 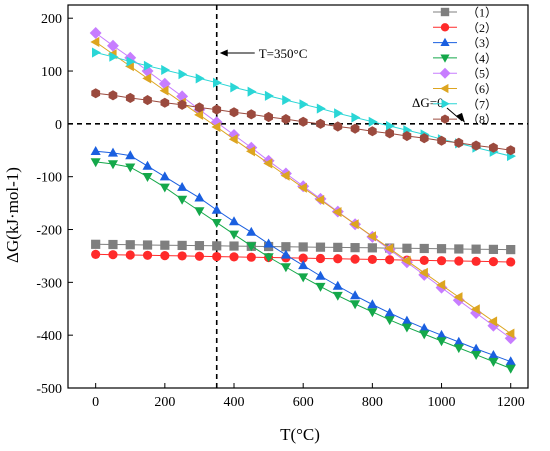 What do you see at coordinates (49, 231) in the screenshot?
I see `y-tick-label: -200` at bounding box center [49, 231].